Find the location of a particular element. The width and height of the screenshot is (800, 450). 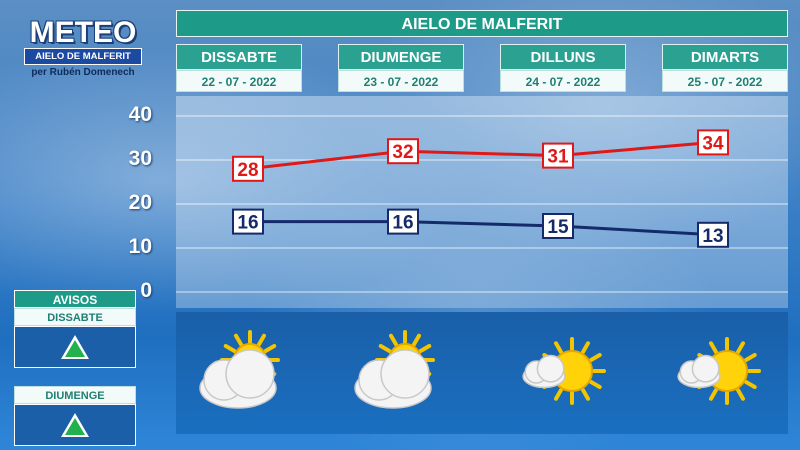

data-label: 34 is located at coordinates (713, 143).